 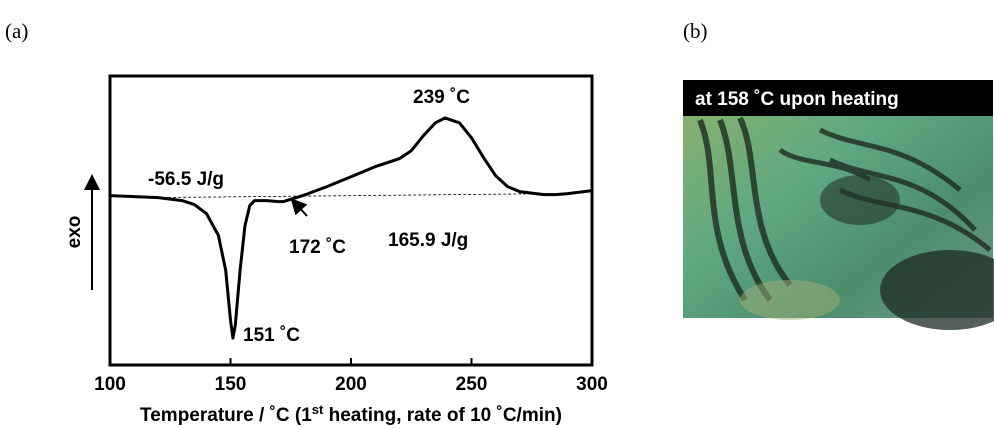 I want to click on annotation: 151 ˚C, so click(x=271, y=335).